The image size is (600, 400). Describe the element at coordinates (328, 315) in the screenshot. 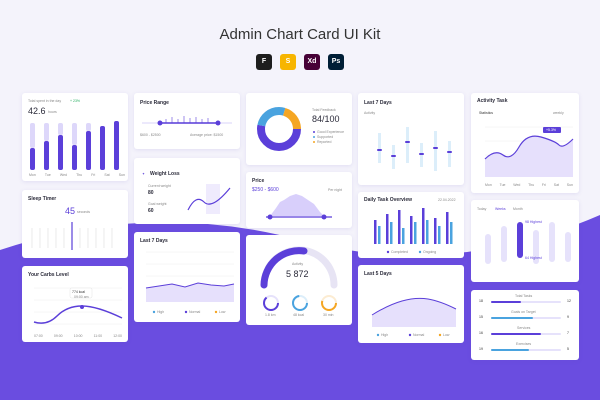

I see `gauge-time: 30 min` at that location.